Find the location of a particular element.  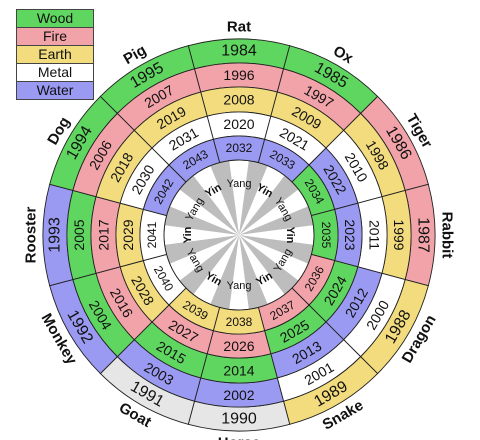

year-label: 2023 is located at coordinates (350, 234).